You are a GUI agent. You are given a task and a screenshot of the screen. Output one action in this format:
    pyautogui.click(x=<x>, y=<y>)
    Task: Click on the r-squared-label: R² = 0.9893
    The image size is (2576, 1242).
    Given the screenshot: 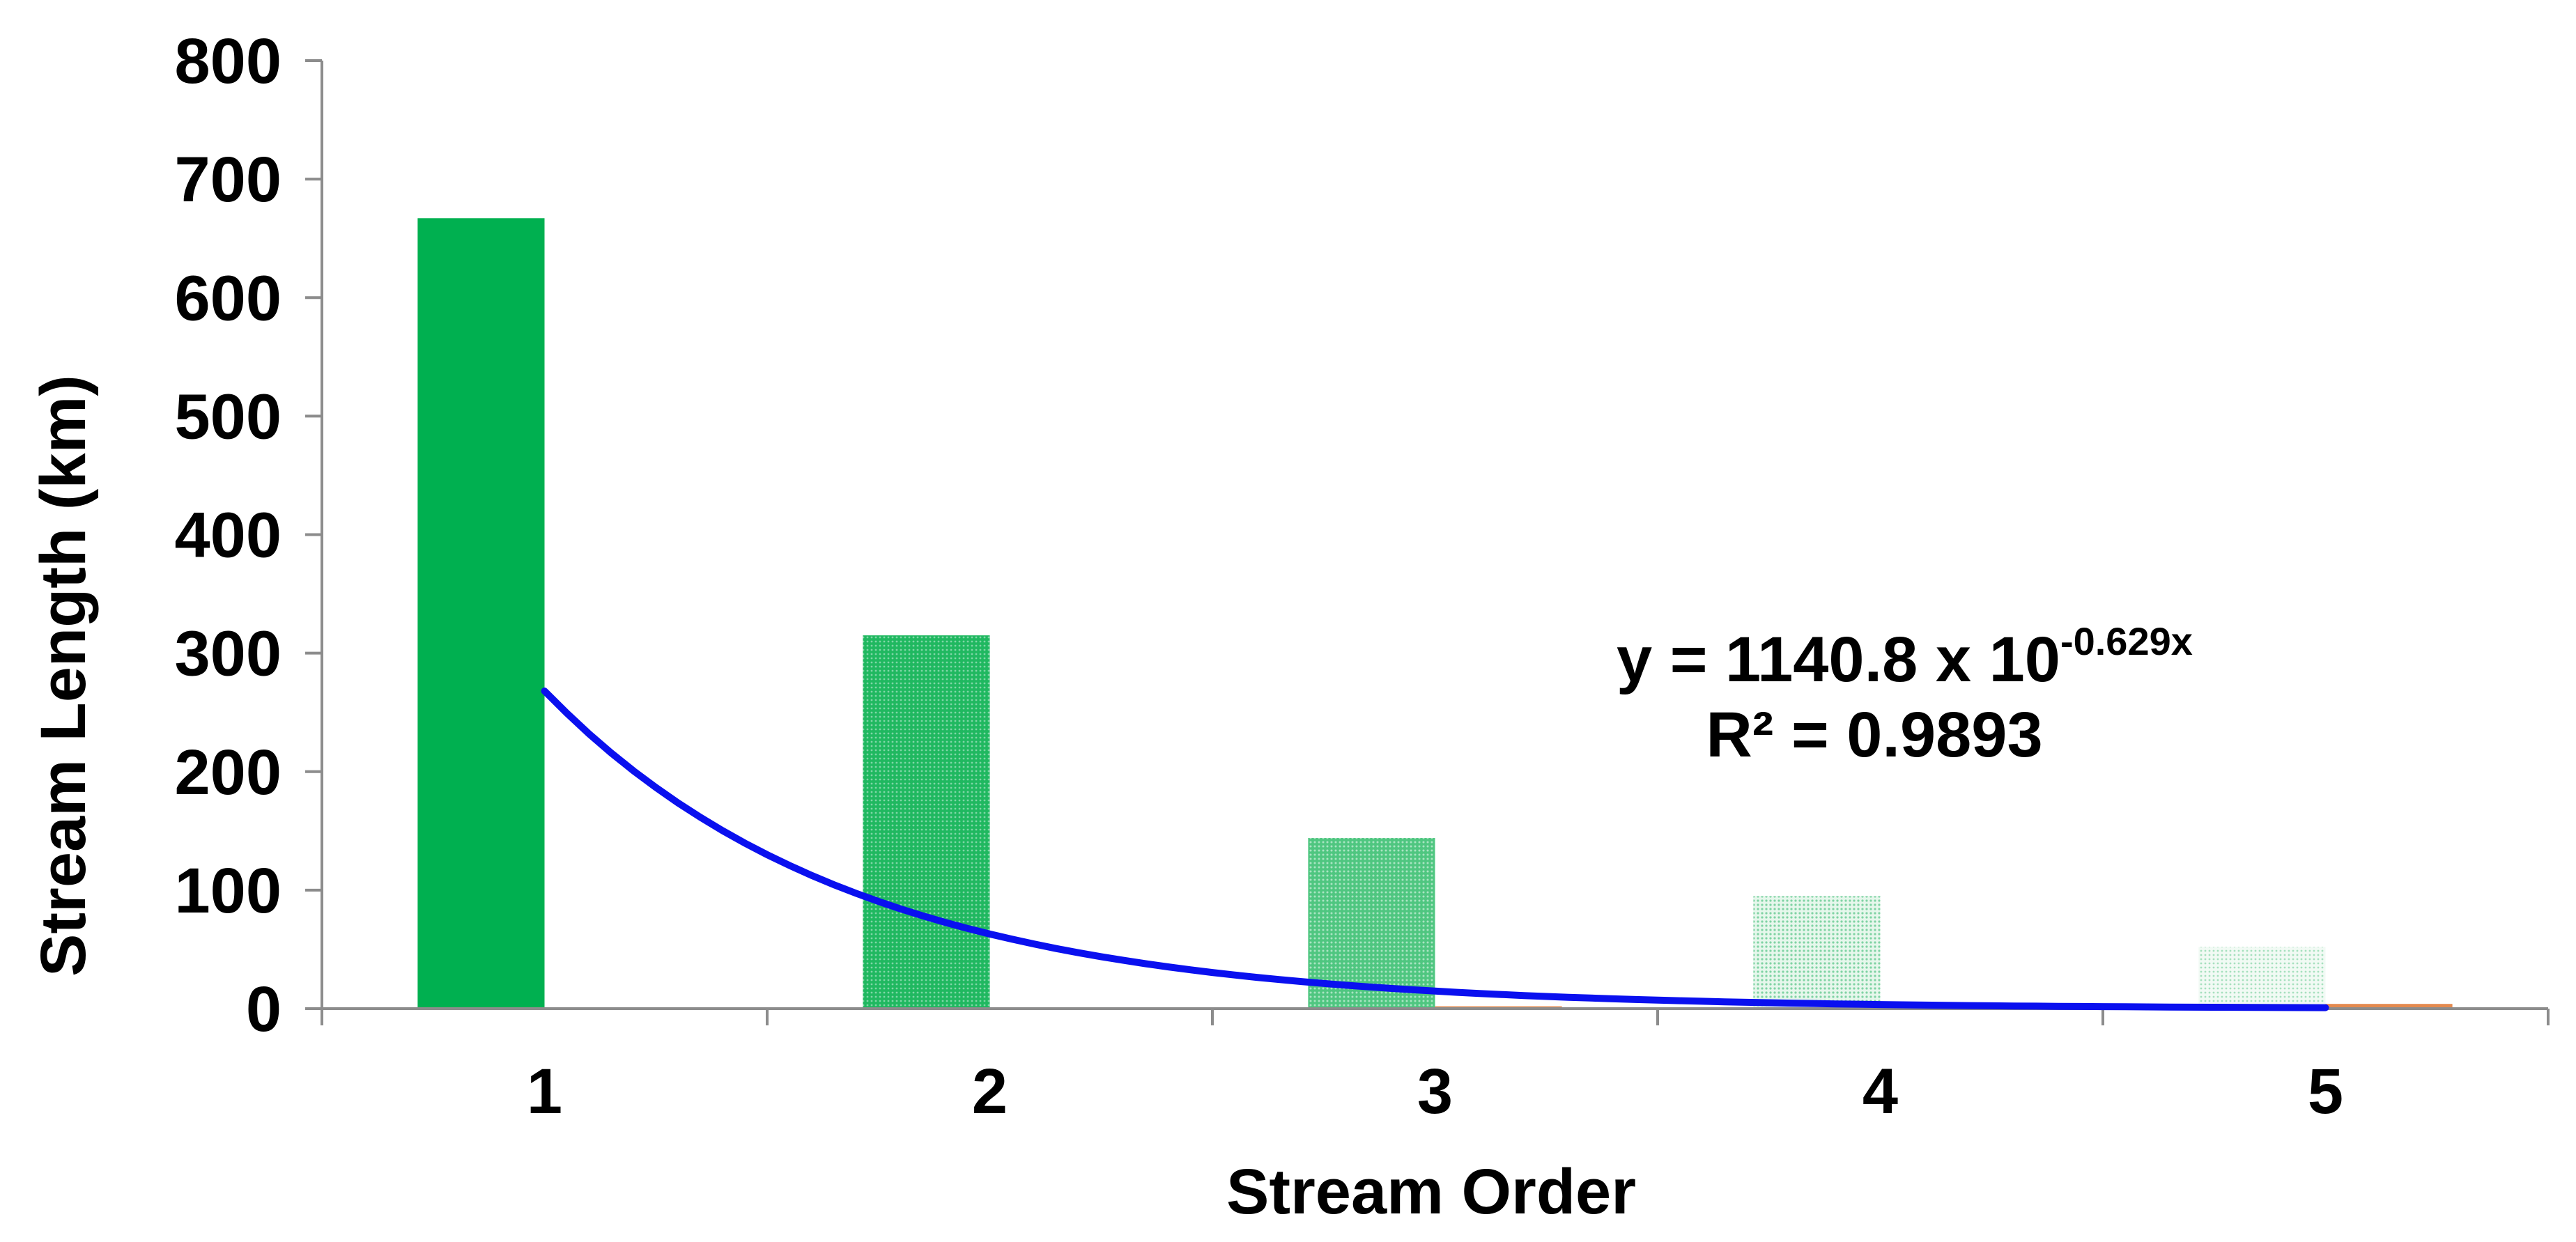 What is the action you would take?
    pyautogui.click(x=1874, y=734)
    